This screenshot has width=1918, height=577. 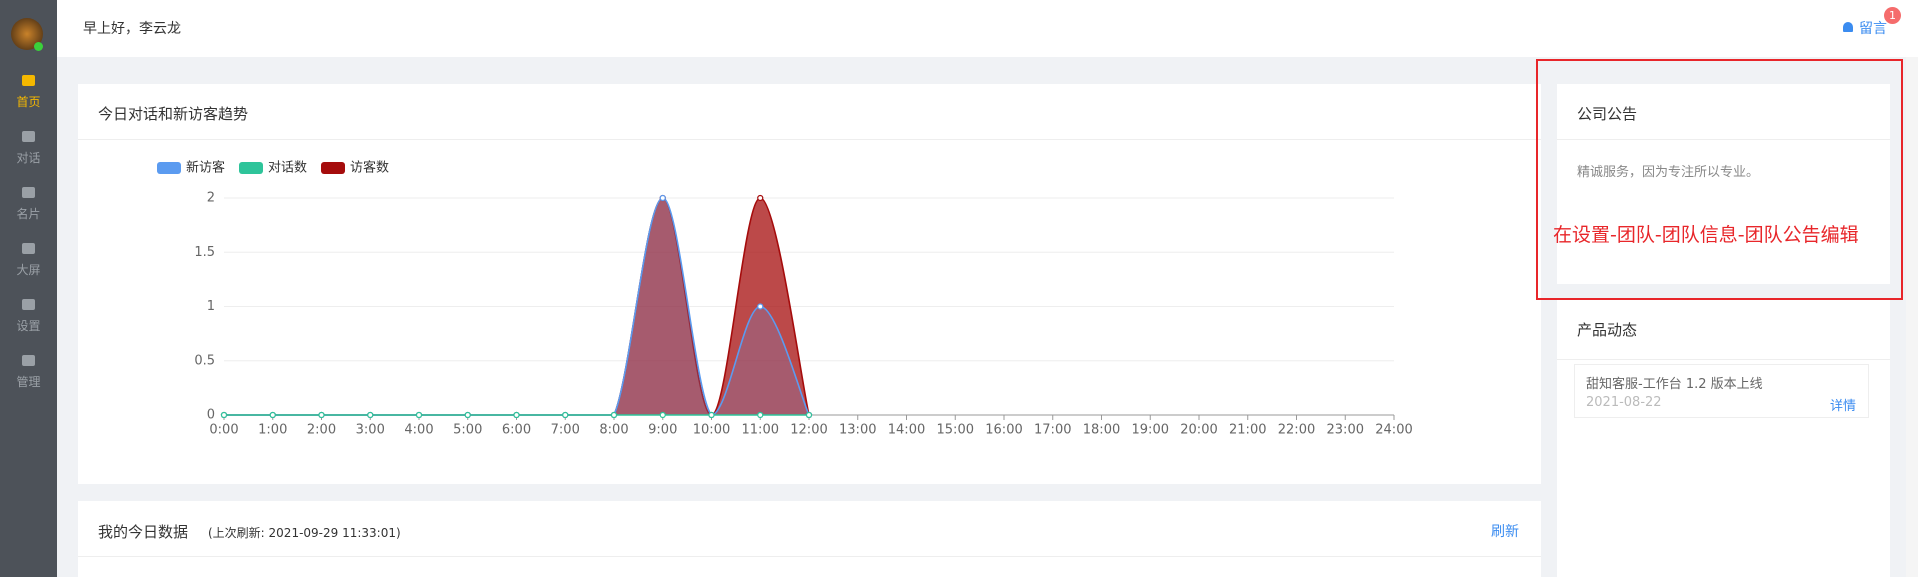 What do you see at coordinates (223, 430) in the screenshot?
I see `x-tick-label: 0:00` at bounding box center [223, 430].